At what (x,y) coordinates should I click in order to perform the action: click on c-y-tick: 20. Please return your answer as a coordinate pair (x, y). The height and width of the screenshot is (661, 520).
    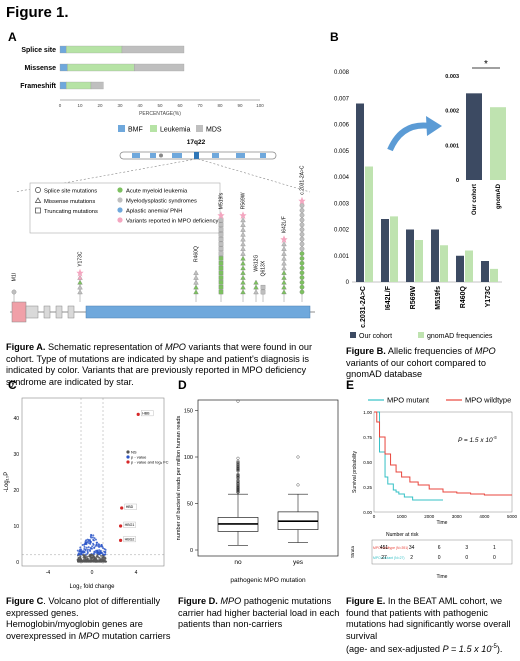
    Looking at the image, I should click on (16, 491).